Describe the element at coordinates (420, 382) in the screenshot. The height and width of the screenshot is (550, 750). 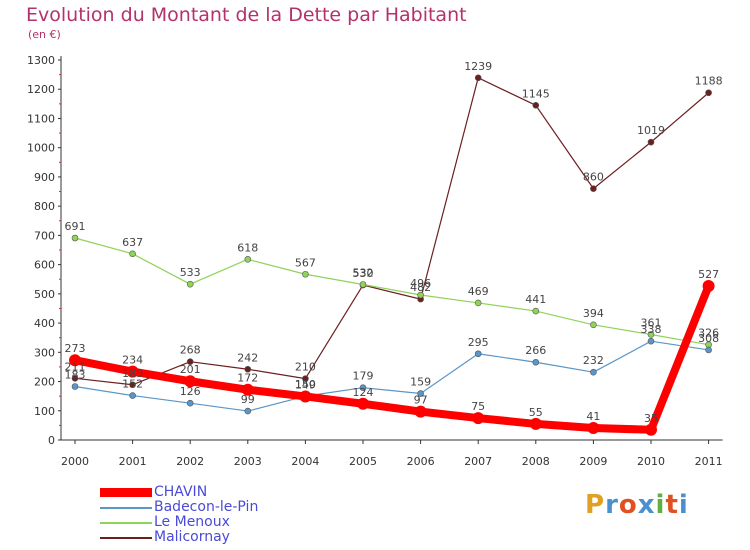
I see `data-label: 159` at that location.